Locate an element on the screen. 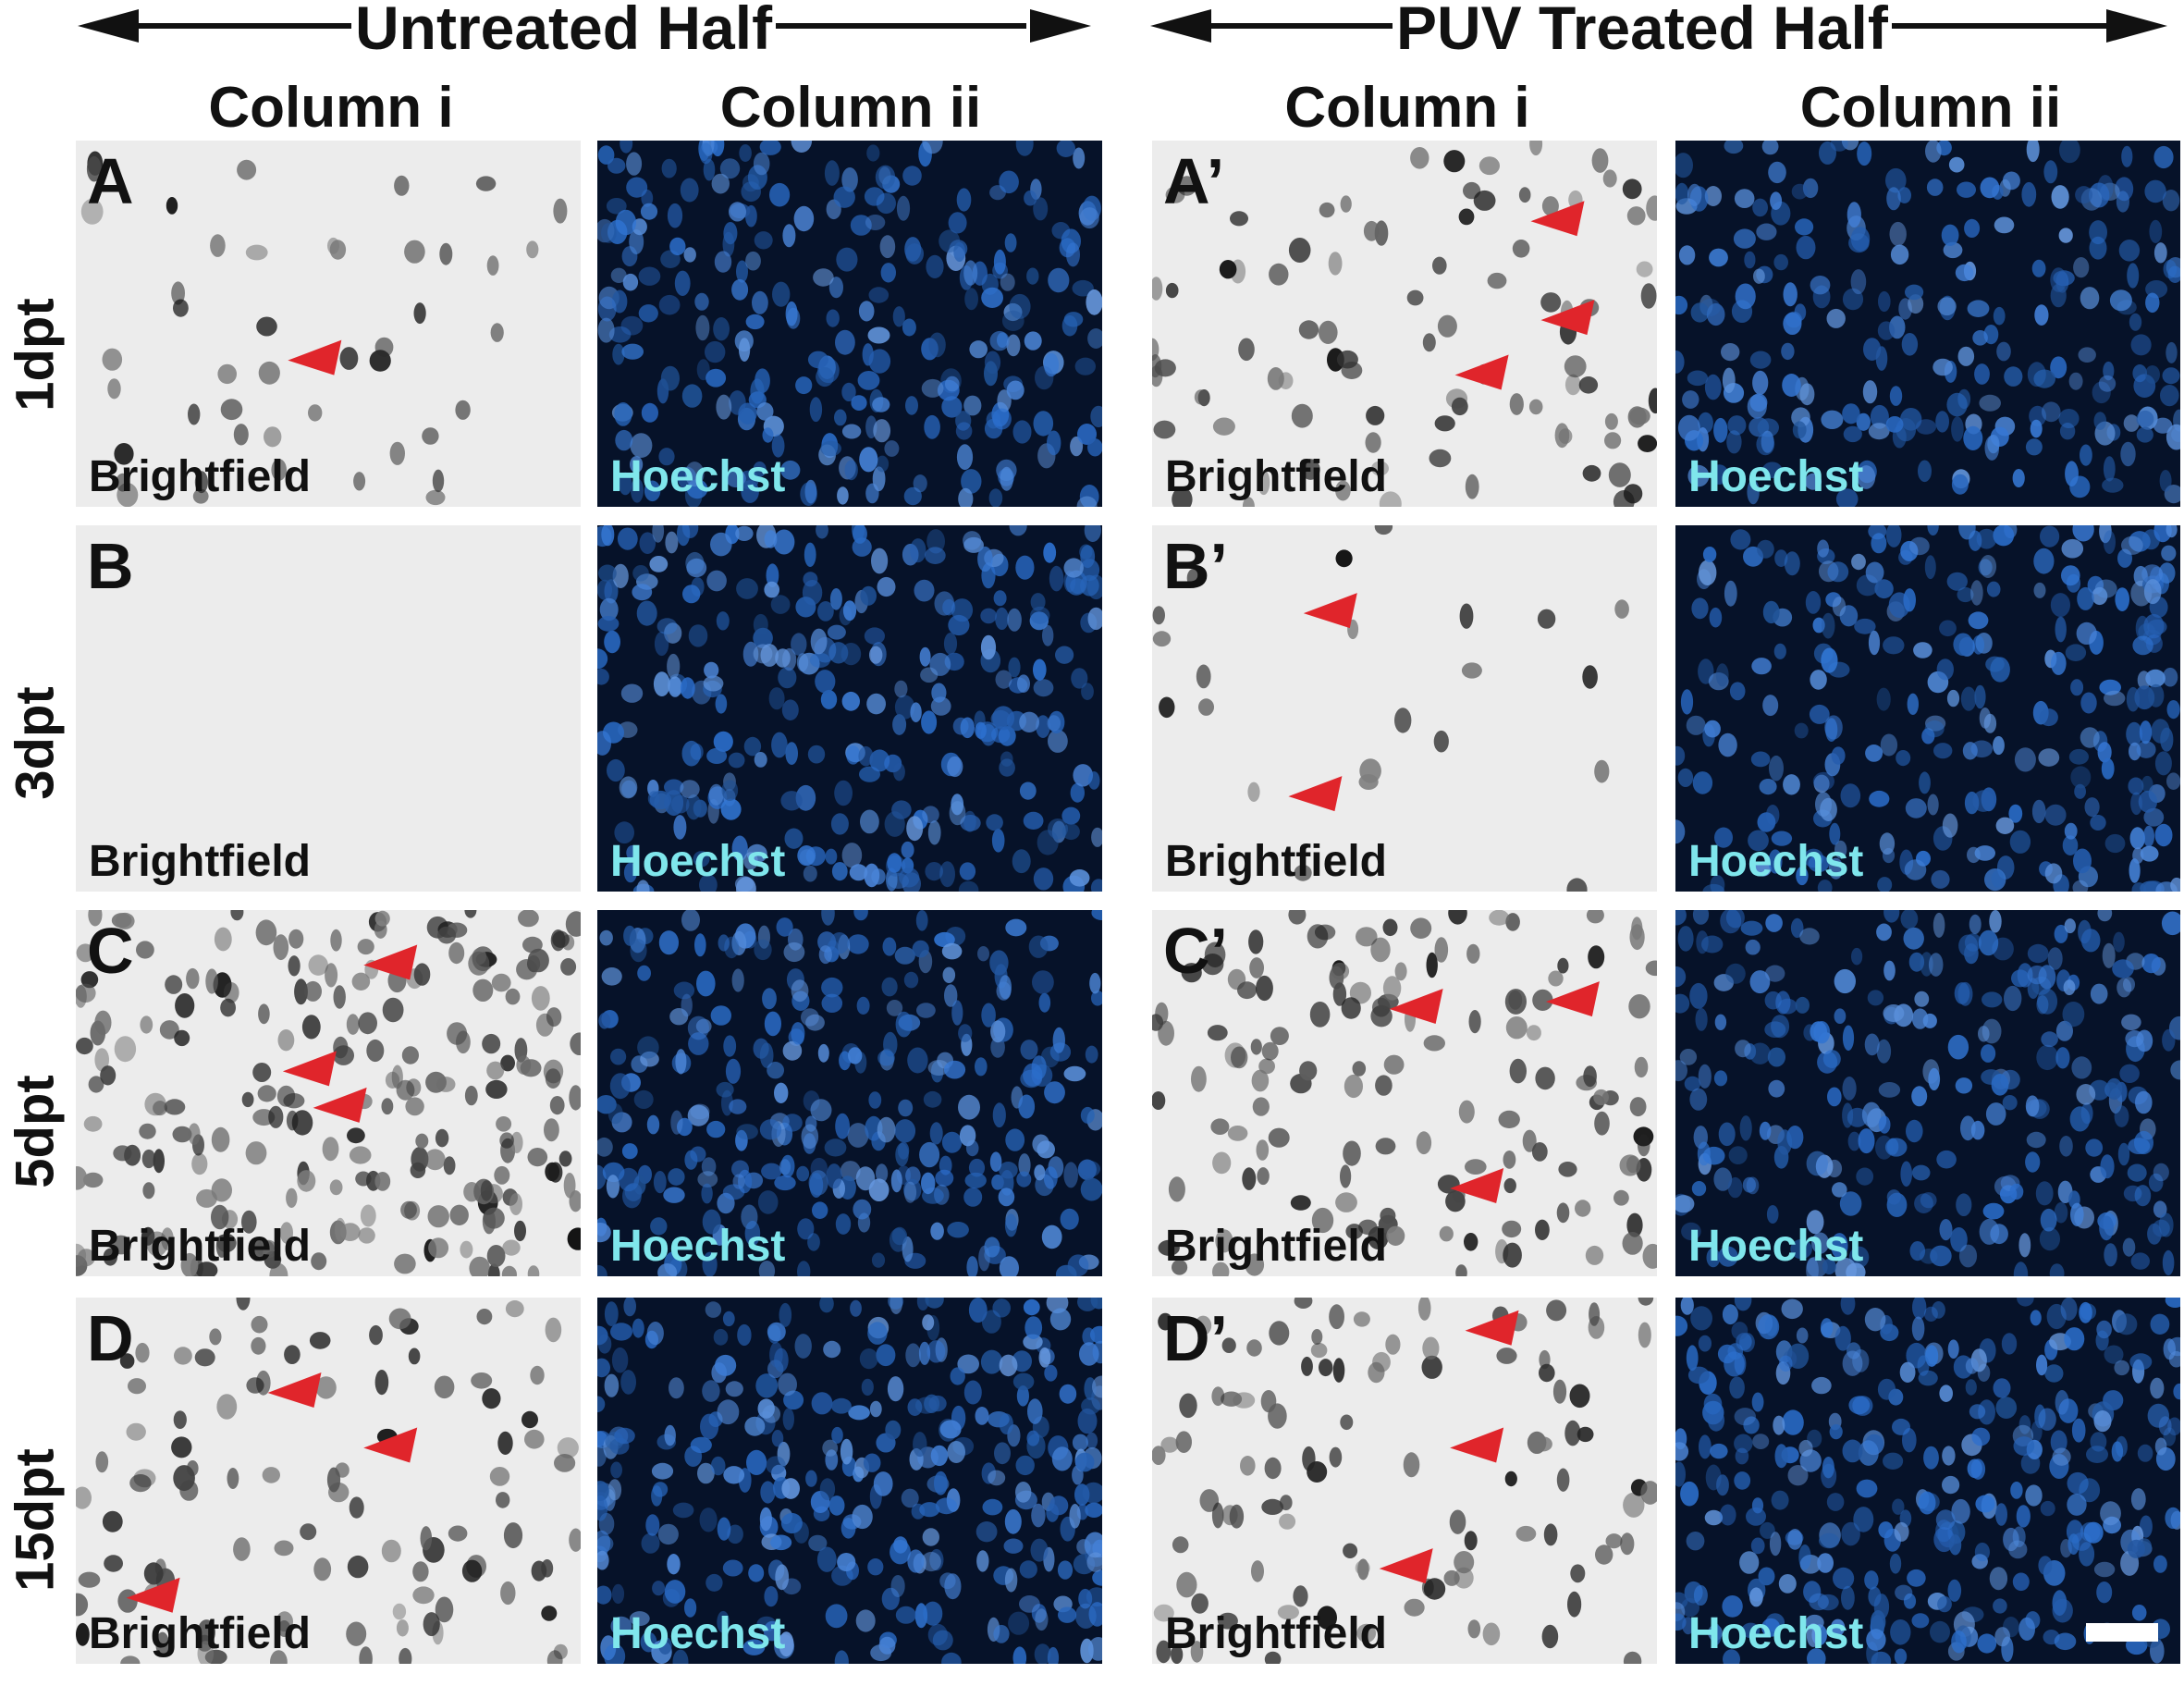 This screenshot has width=2184, height=1686. panel-B-prime-hoechst: Hoechst is located at coordinates (1927, 708).